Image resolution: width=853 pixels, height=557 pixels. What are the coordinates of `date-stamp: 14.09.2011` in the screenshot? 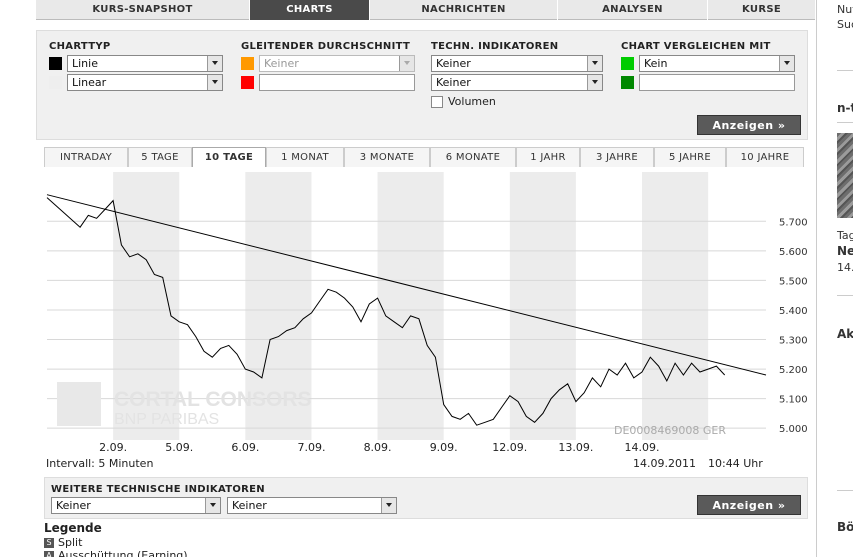 It's located at (664, 463).